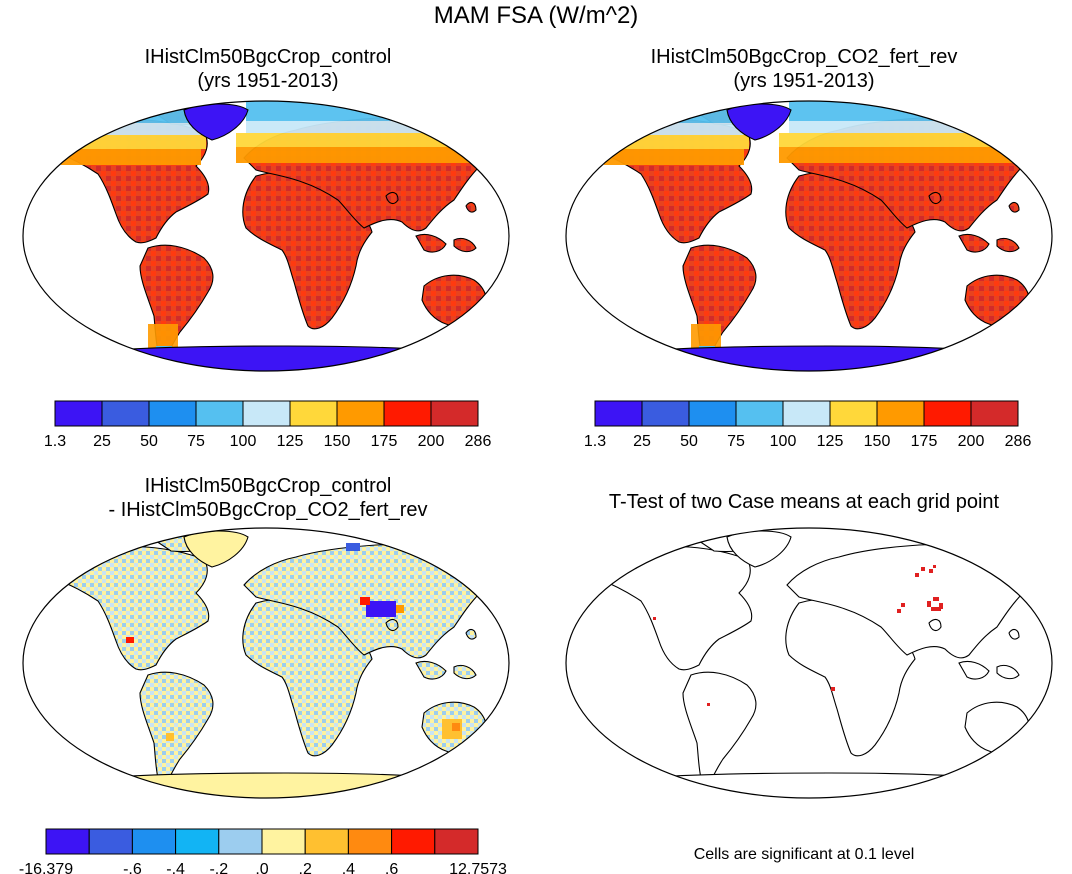 This screenshot has width=1072, height=874. What do you see at coordinates (809, 236) in the screenshot?
I see `map-co2` at bounding box center [809, 236].